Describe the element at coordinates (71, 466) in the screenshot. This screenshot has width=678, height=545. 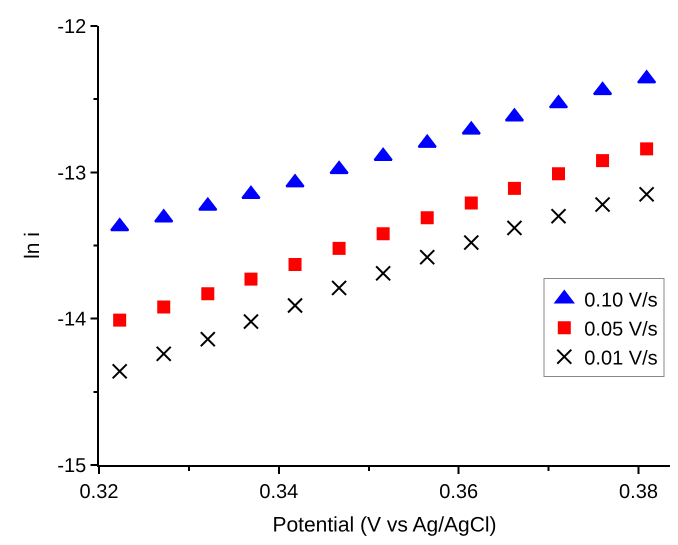
I see `y-tick-label: -15` at that location.